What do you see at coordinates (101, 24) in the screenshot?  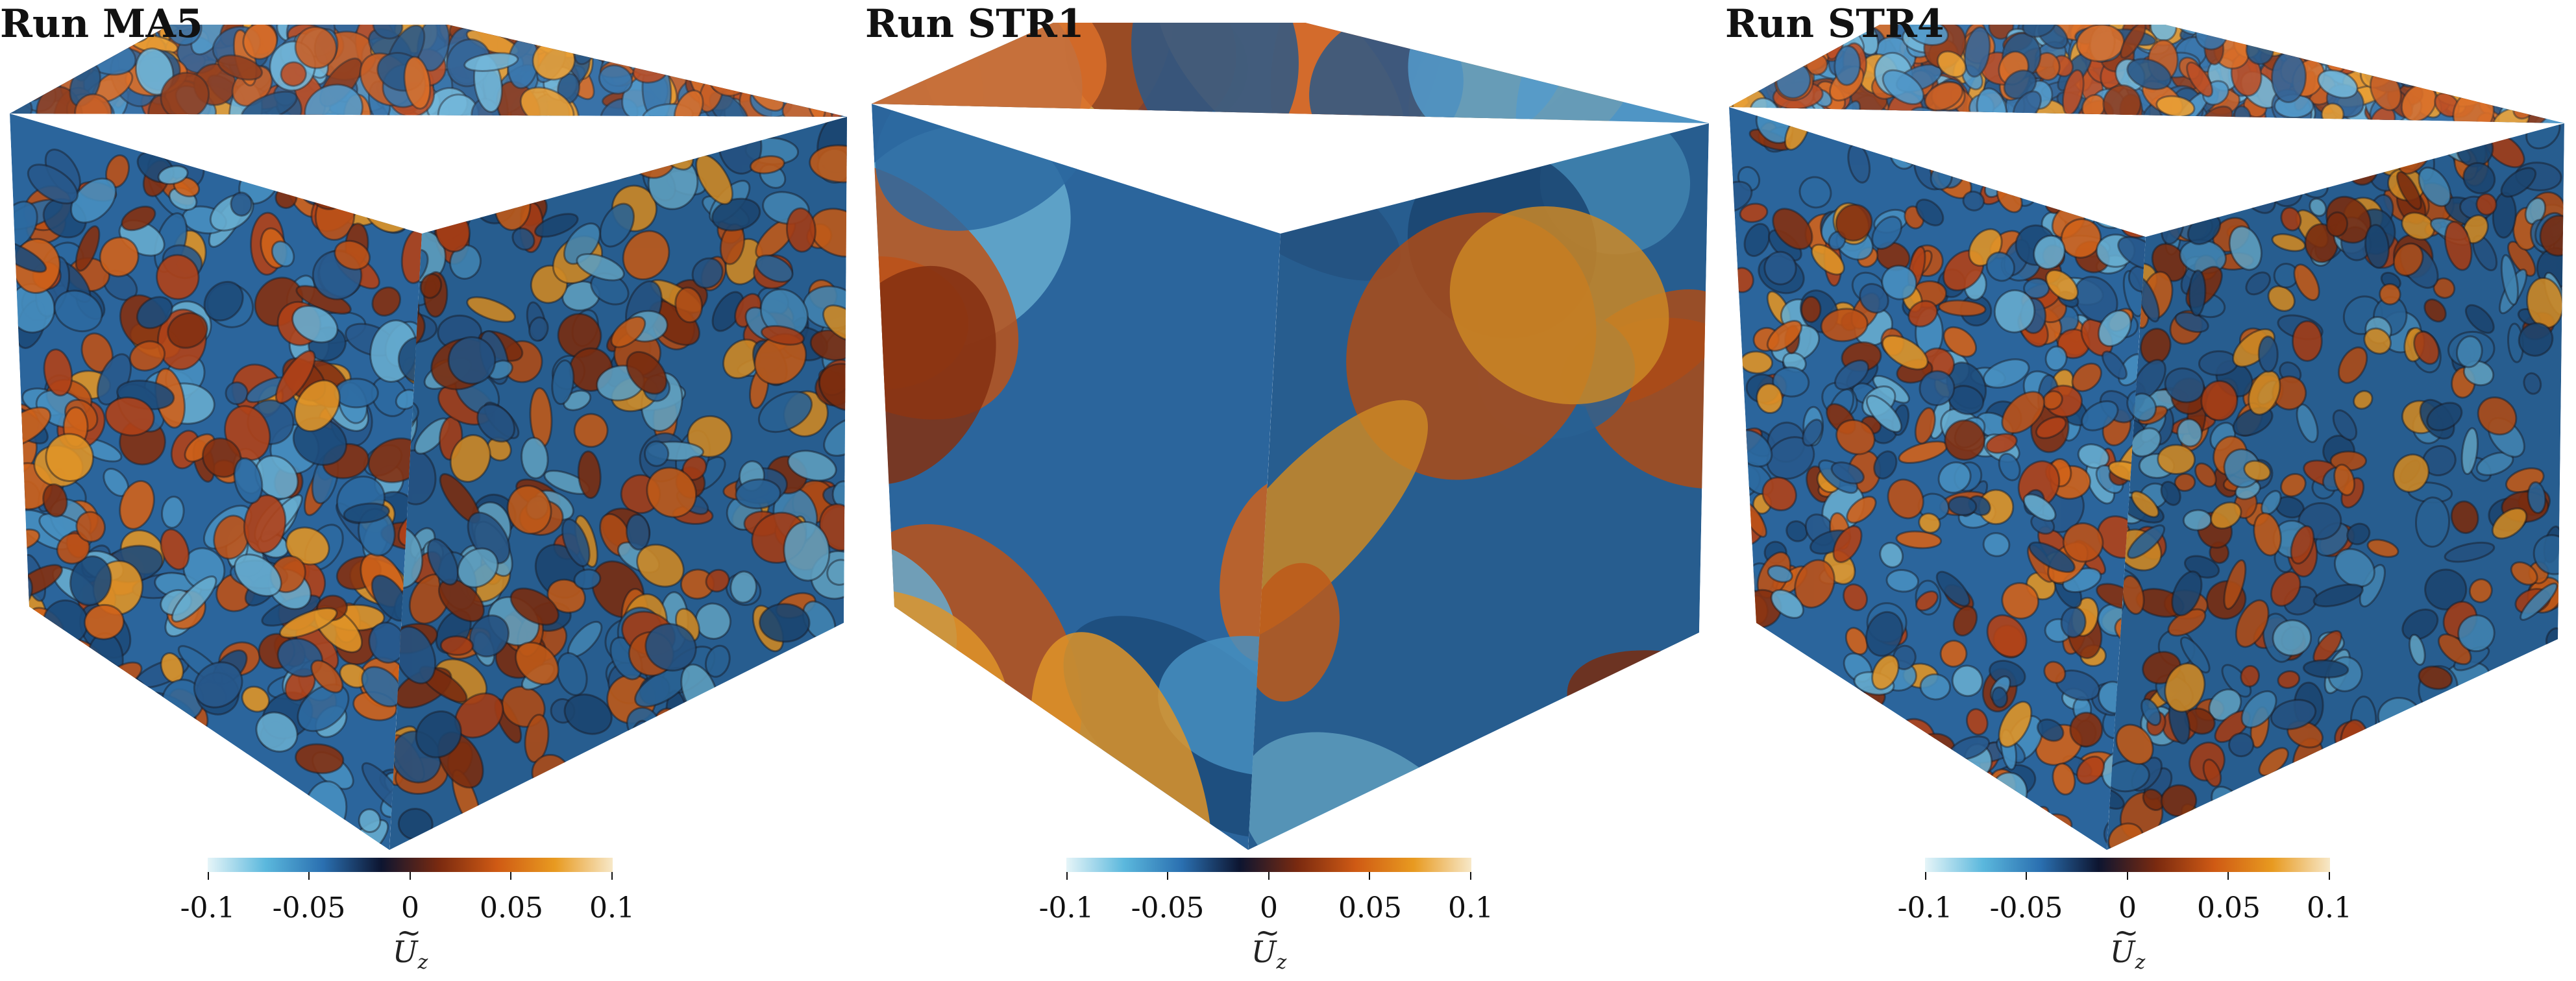 I see `panel-title-ma5: Run MA5` at bounding box center [101, 24].